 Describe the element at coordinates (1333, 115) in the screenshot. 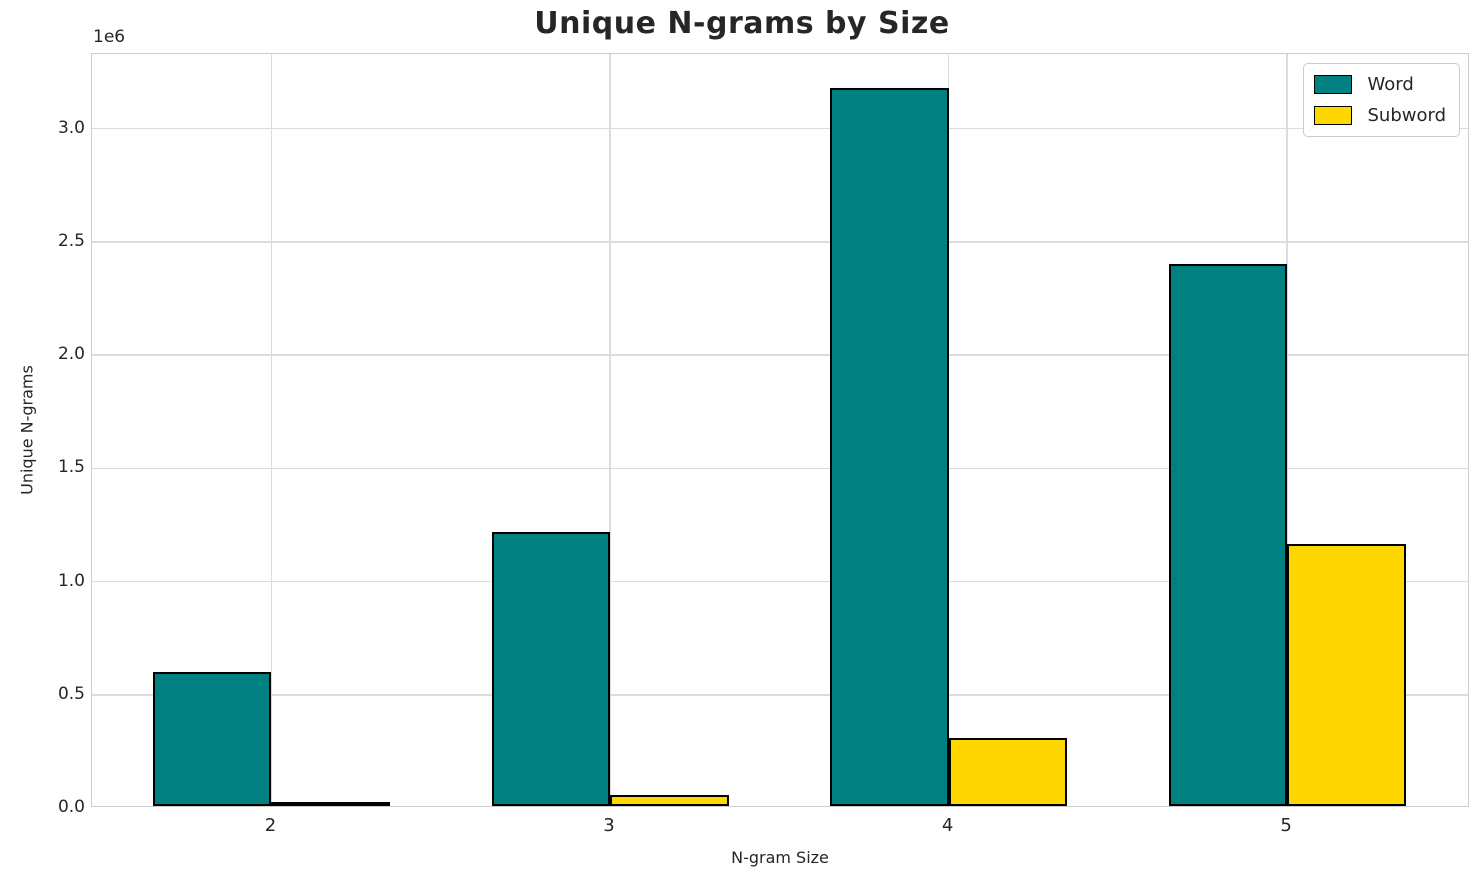

I see `subword-series-swatch` at that location.